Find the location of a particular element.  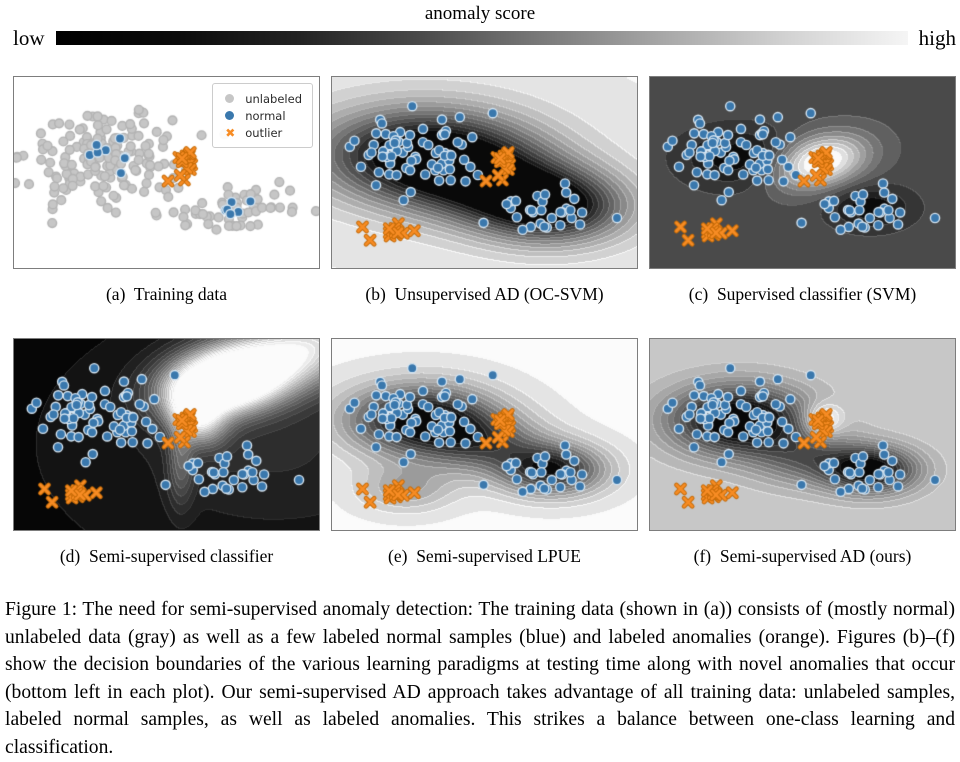

panel-c-plot is located at coordinates (802, 172).